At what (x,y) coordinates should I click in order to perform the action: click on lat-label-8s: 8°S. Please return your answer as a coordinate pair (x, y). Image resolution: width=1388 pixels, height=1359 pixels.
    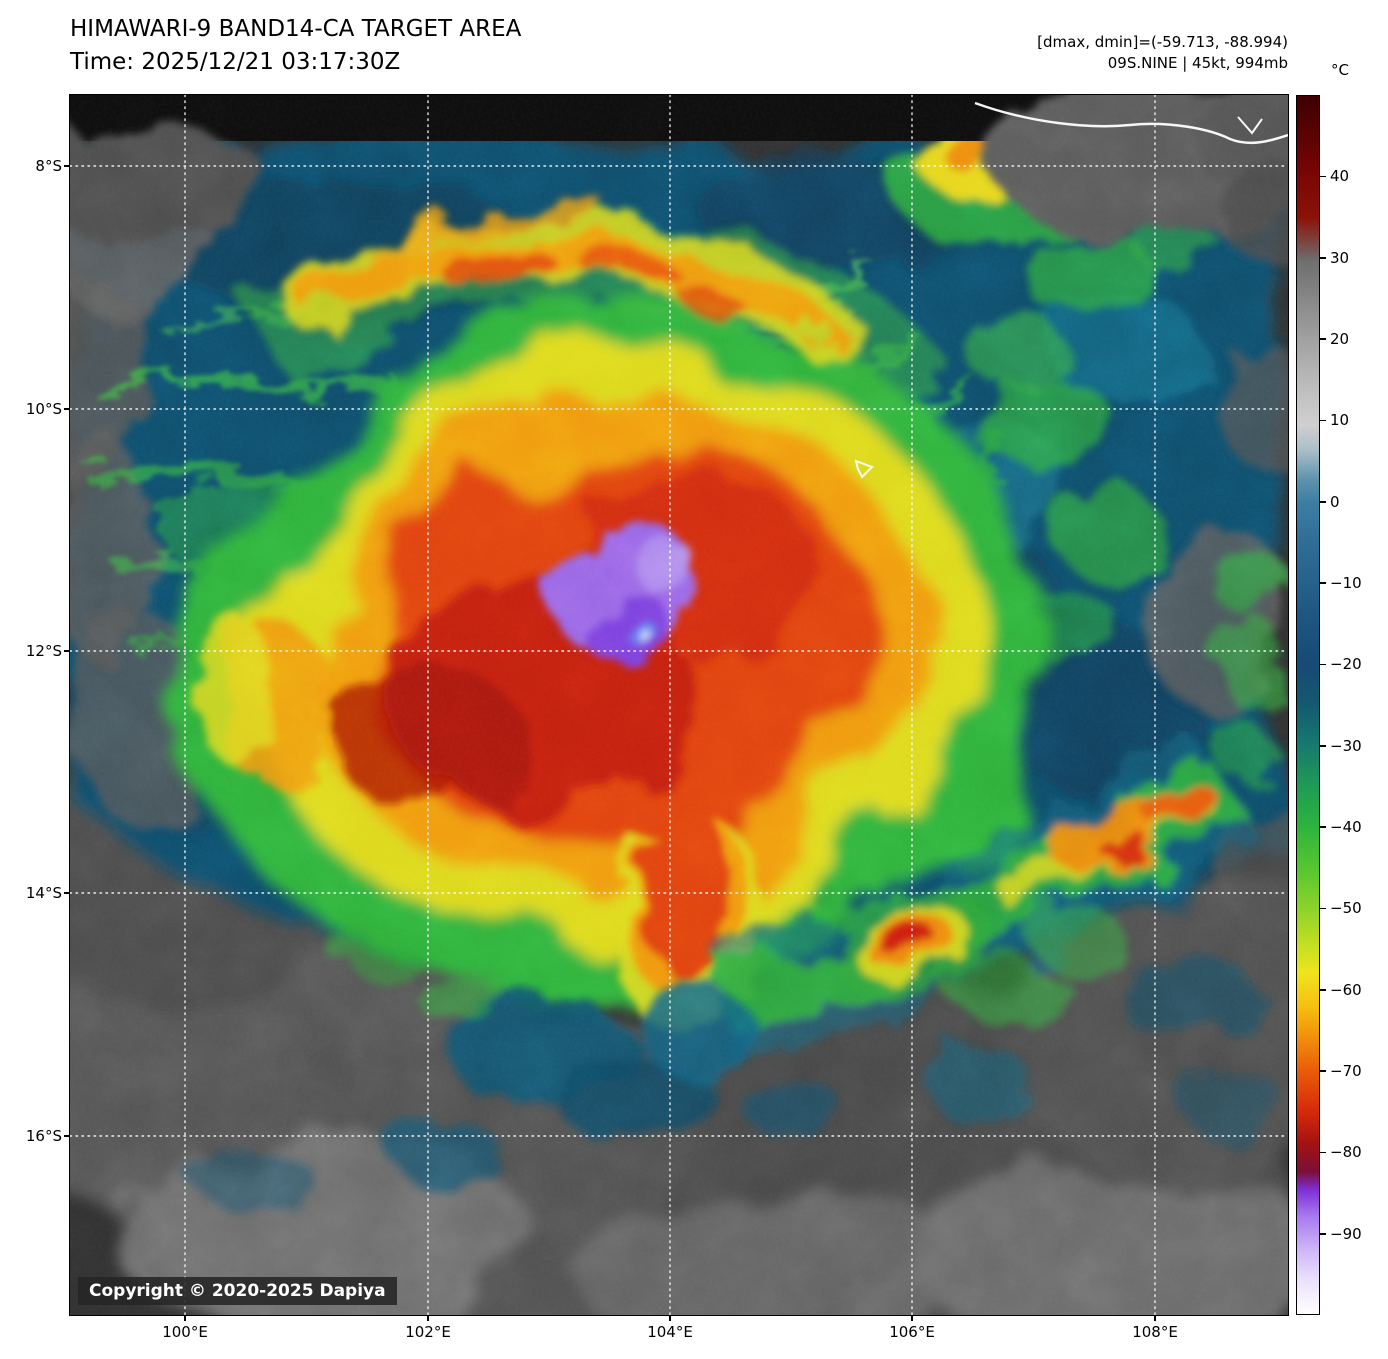
    Looking at the image, I should click on (48, 166).